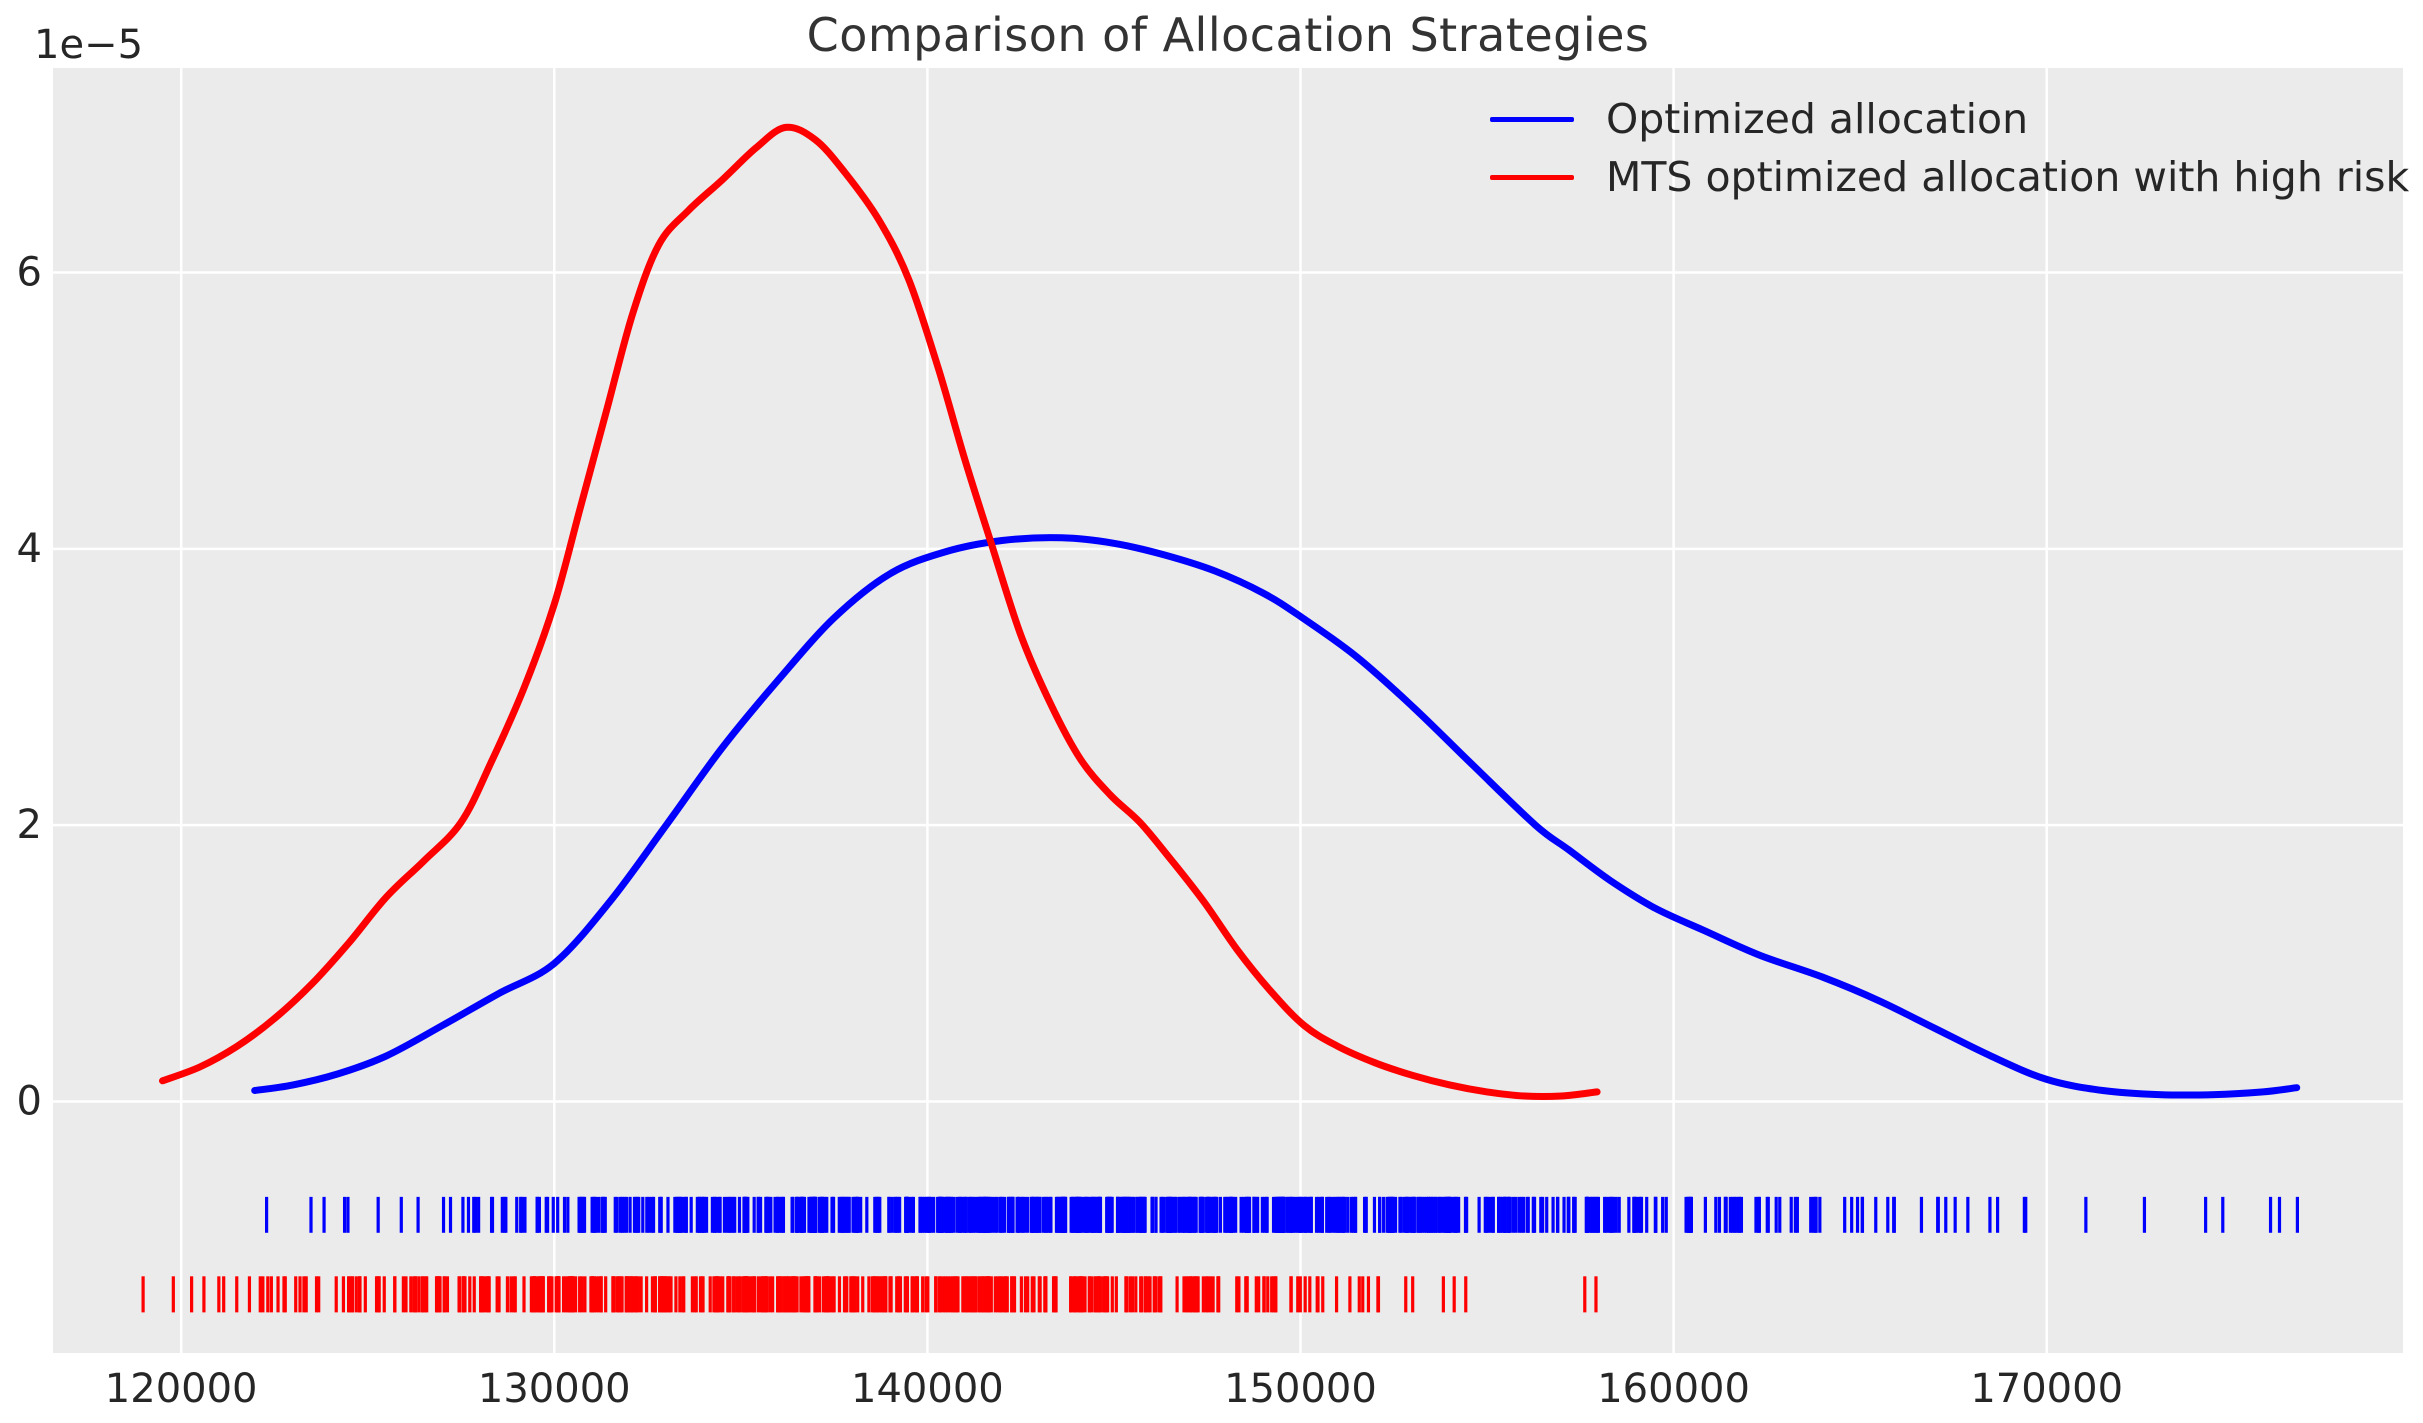  I want to click on x-tick-label-130000: 130000, so click(554, 1389).